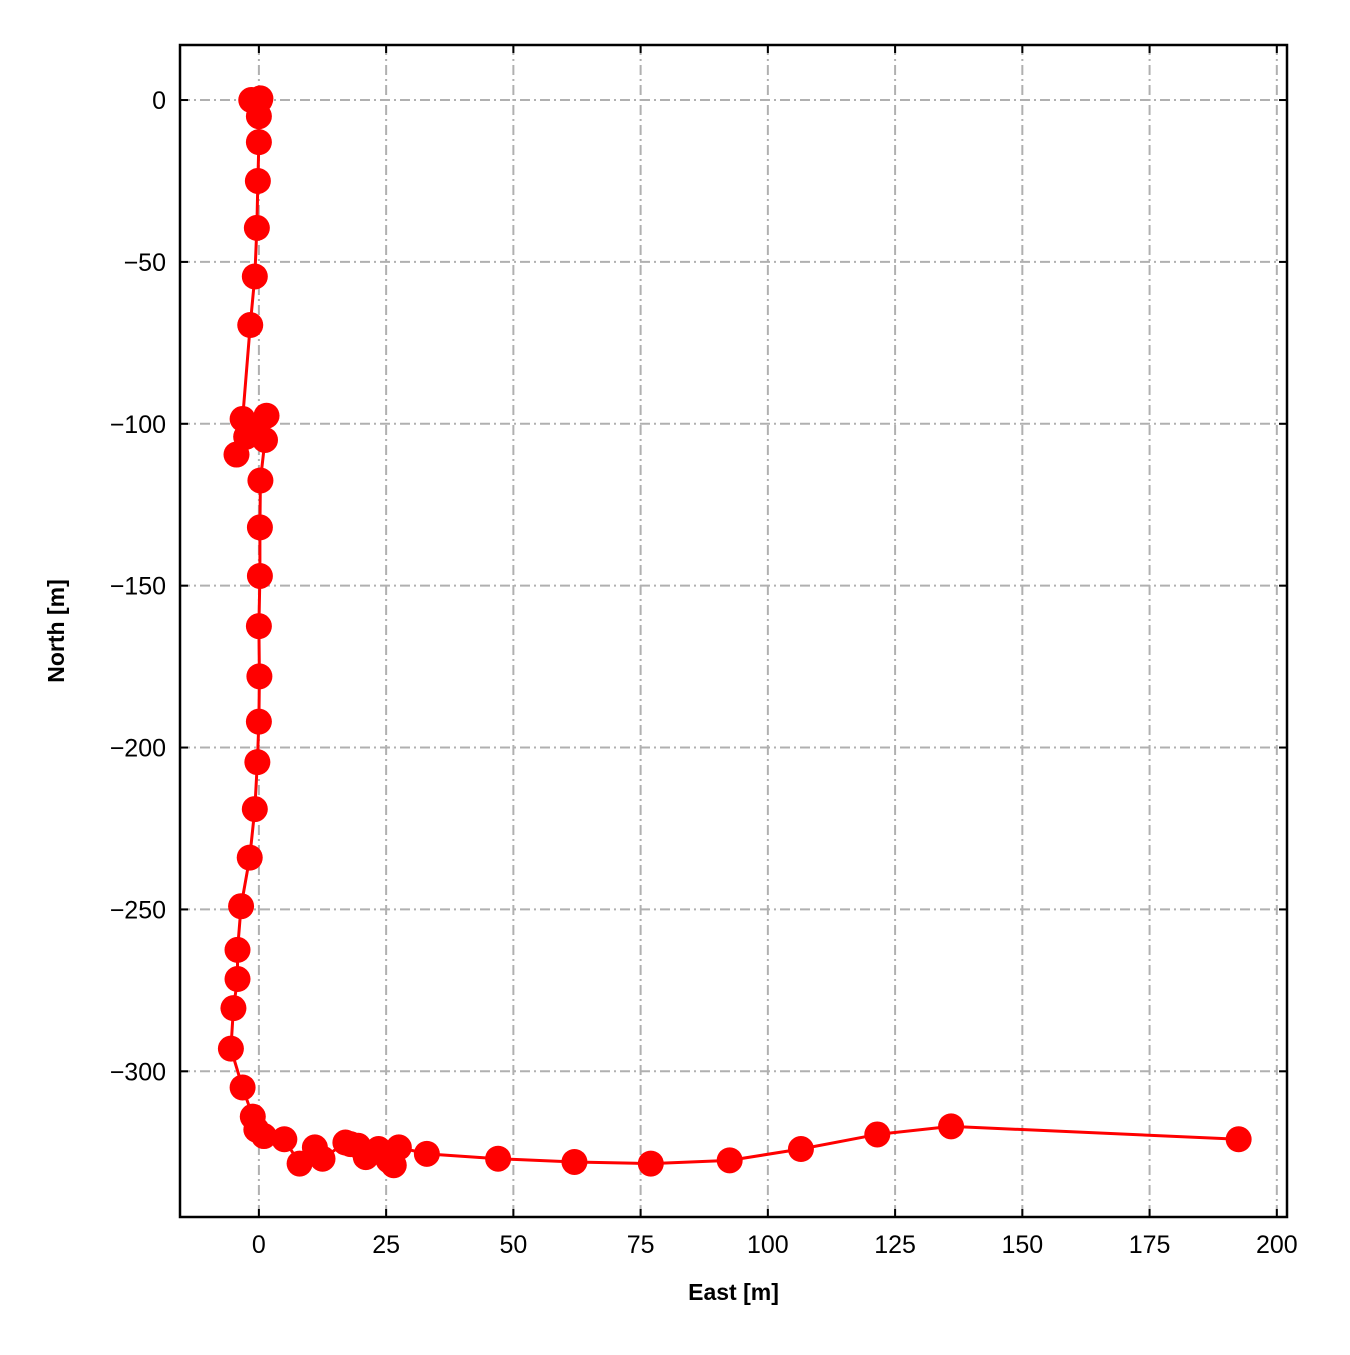 The width and height of the screenshot is (1350, 1355). Describe the element at coordinates (145, 263) in the screenshot. I see `y-tick-label: −50` at that location.